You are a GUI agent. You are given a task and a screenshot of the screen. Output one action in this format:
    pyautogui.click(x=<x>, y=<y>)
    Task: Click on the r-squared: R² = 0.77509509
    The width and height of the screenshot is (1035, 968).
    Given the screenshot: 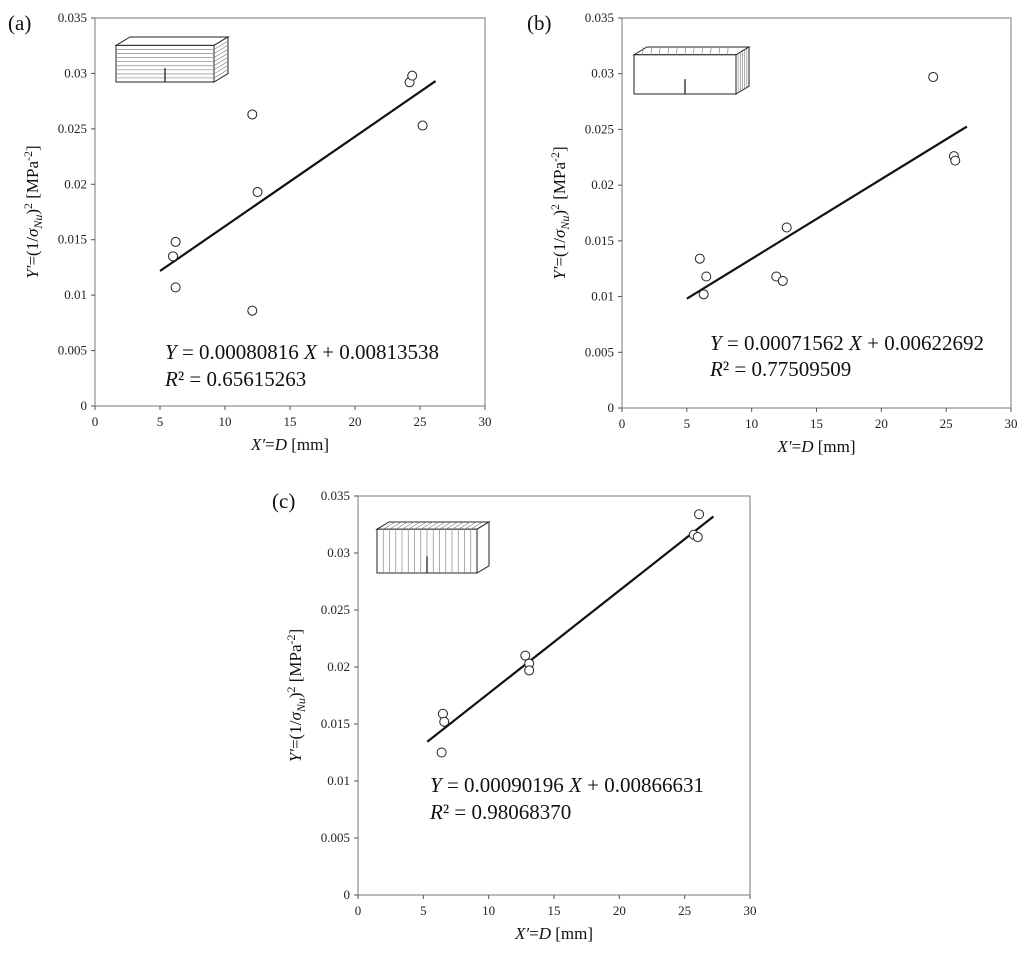 What is the action you would take?
    pyautogui.click(x=780, y=369)
    